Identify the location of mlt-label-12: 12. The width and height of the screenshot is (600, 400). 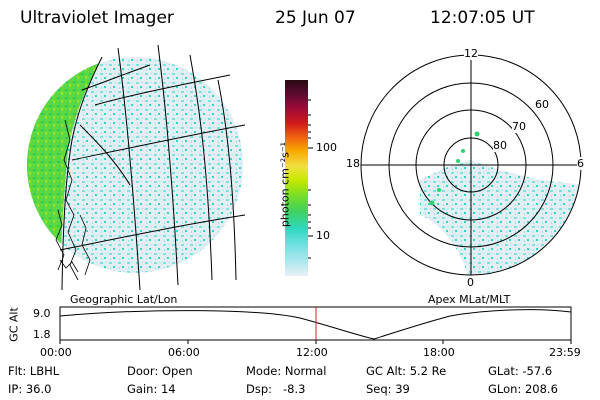
(471, 53).